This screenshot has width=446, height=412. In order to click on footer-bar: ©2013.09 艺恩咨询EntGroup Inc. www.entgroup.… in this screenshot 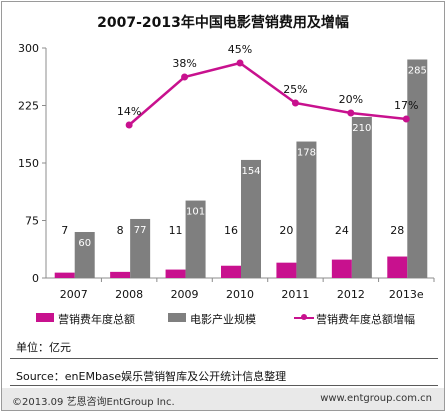, I will do `click(223, 399)`.